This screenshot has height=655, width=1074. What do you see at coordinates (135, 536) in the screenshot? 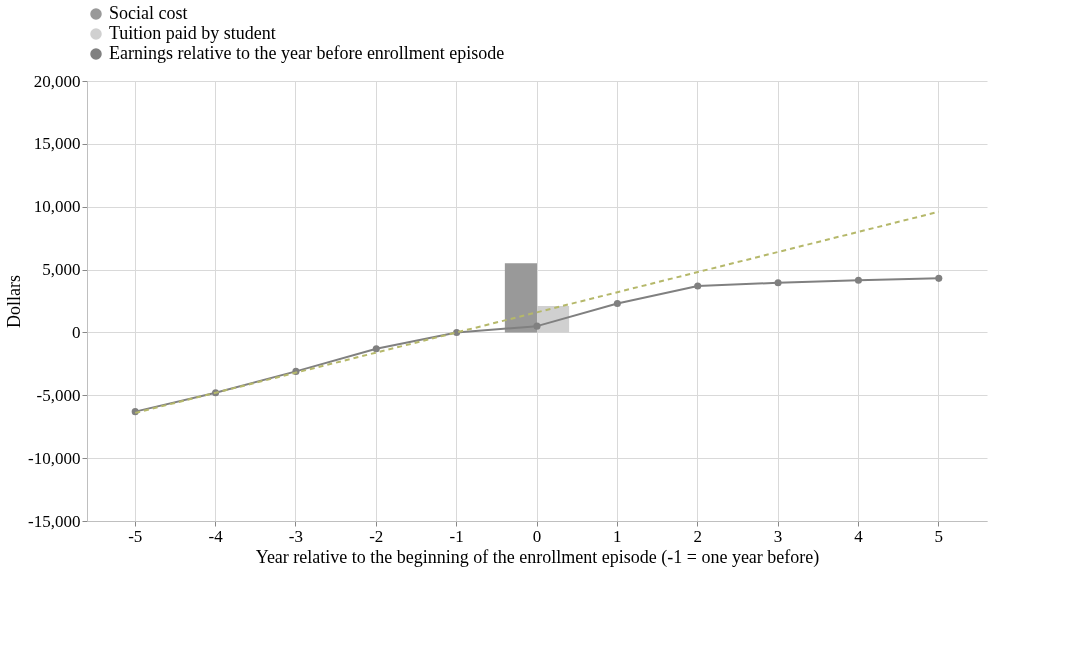
I see `x-tick-label: -5` at bounding box center [135, 536].